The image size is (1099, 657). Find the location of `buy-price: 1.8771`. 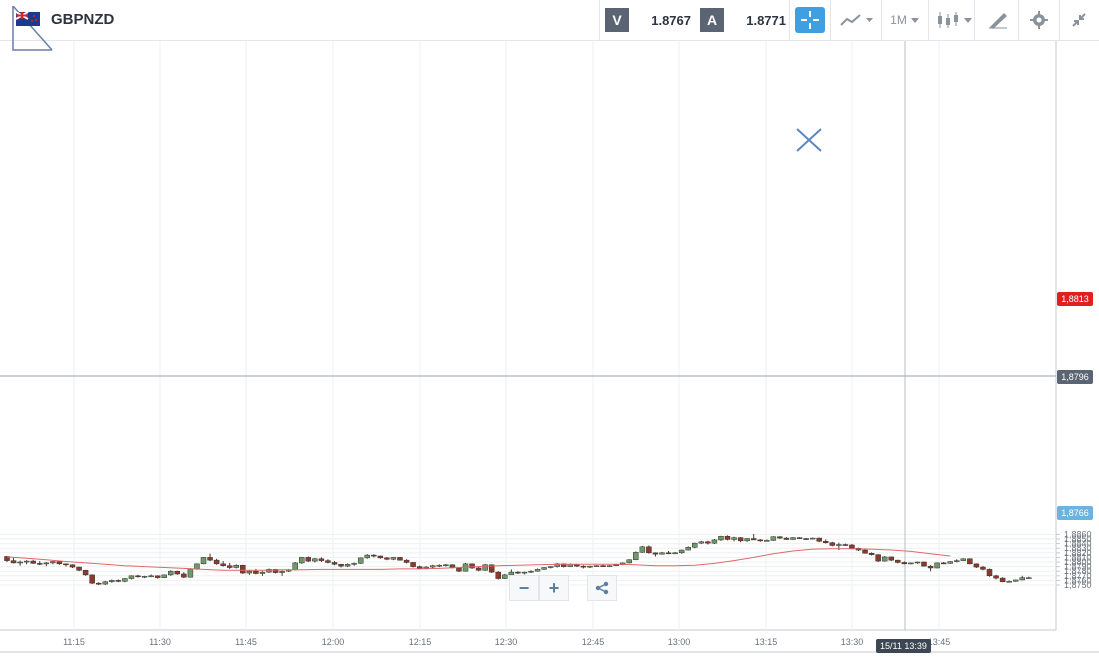

buy-price: 1.8771 is located at coordinates (766, 20).